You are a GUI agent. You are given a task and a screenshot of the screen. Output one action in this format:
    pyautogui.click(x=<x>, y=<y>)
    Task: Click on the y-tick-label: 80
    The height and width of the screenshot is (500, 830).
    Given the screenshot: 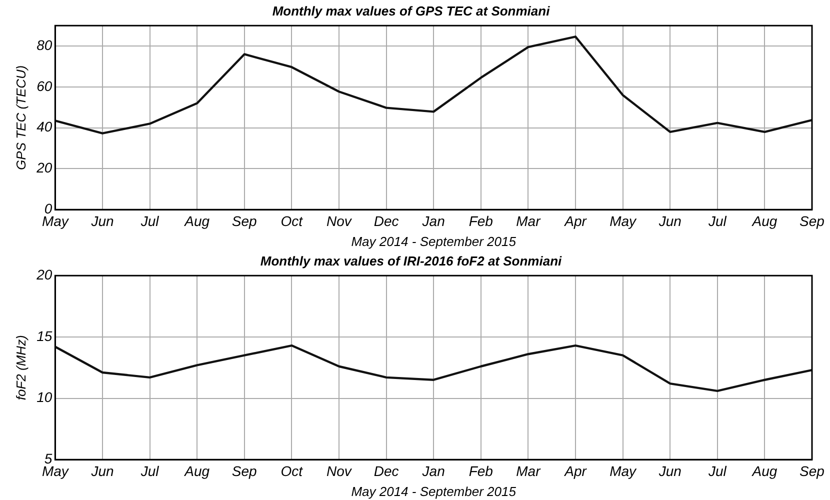 What is the action you would take?
    pyautogui.click(x=44, y=44)
    